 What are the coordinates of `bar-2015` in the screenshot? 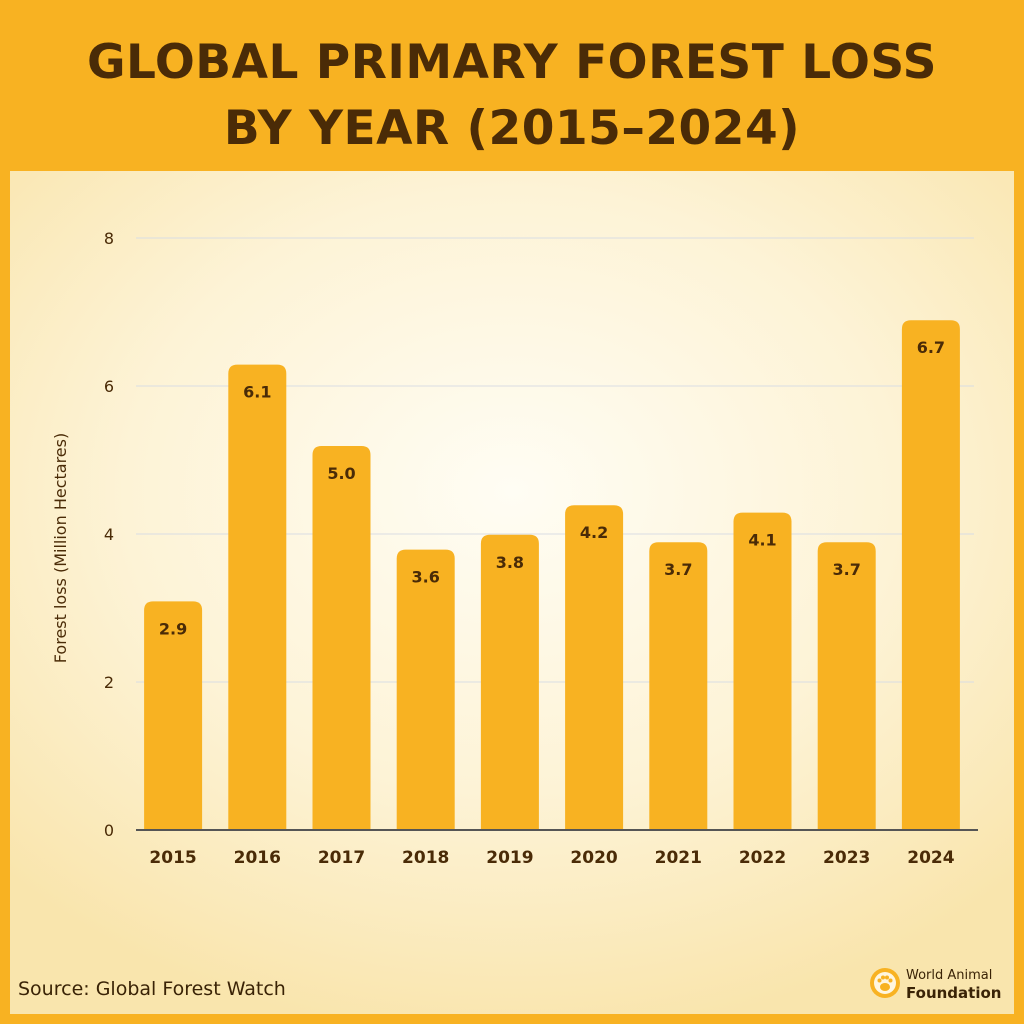 It's located at (173, 715).